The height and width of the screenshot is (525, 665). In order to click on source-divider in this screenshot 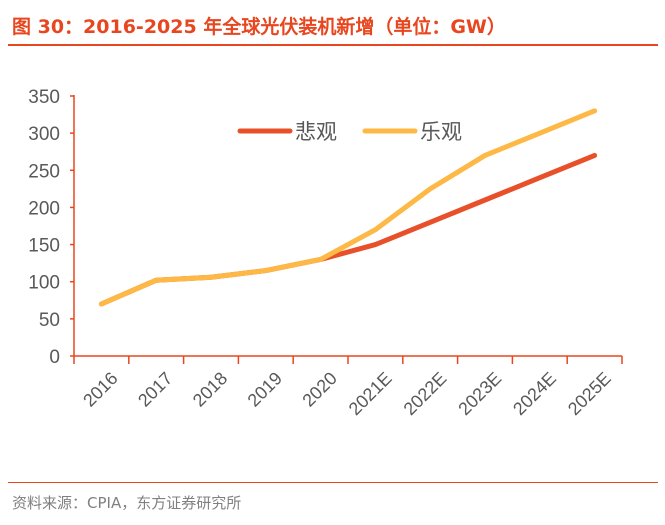, I will do `click(333, 482)`.